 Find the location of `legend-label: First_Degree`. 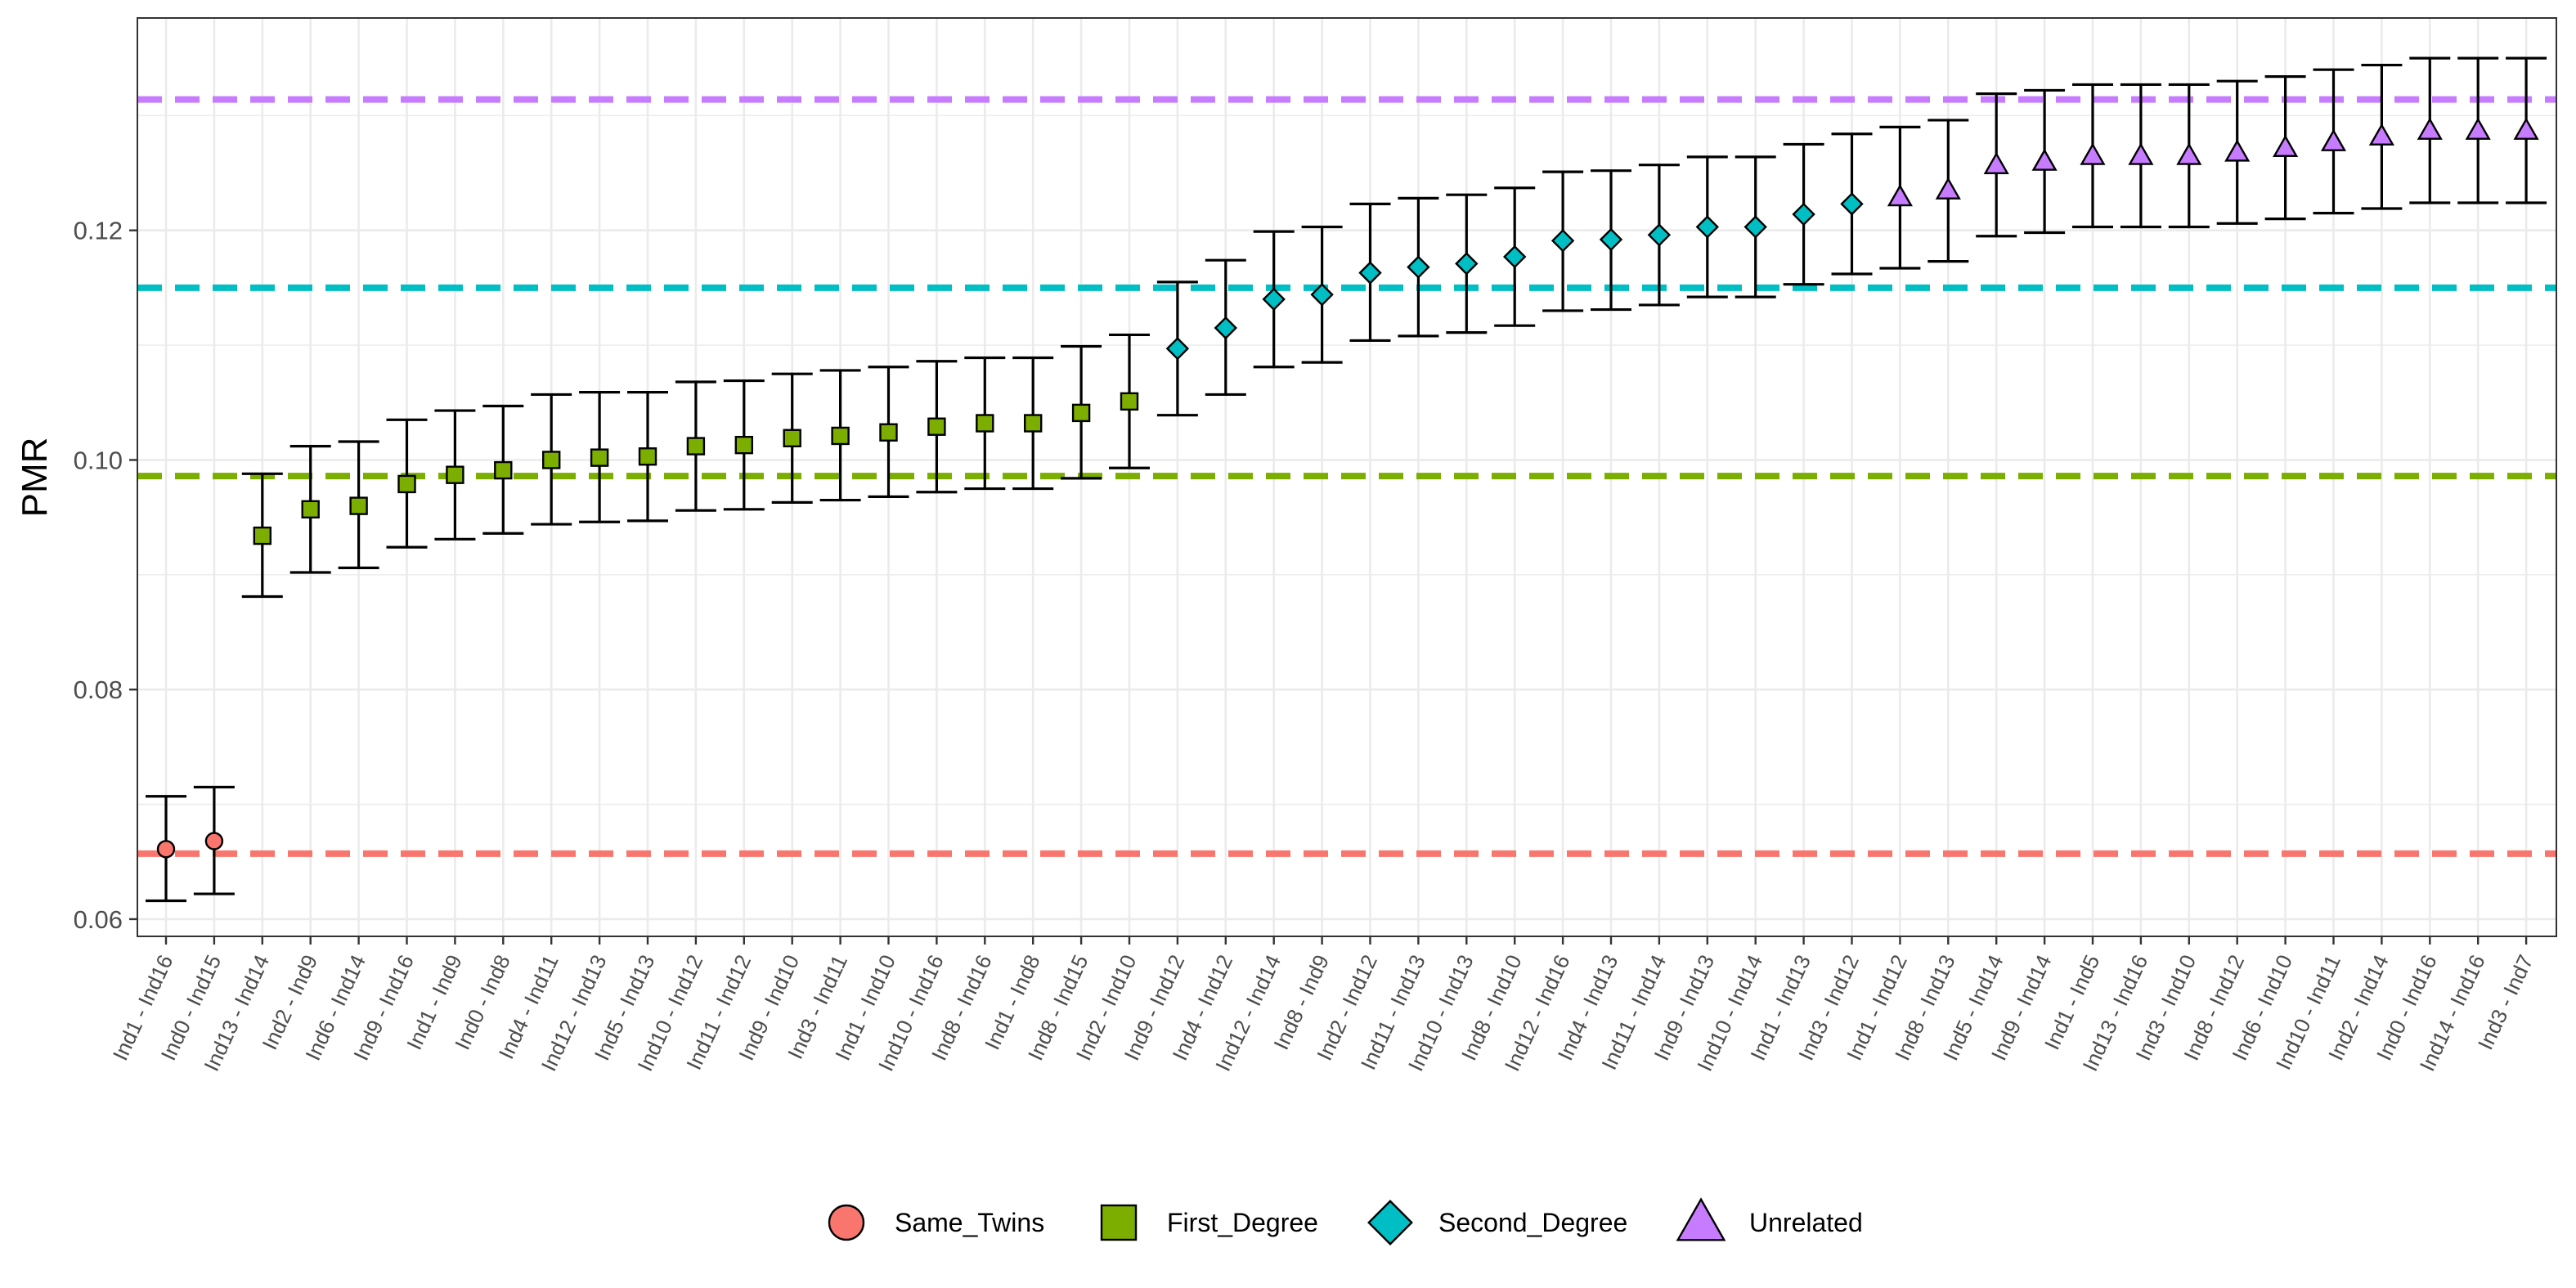

legend-label: First_Degree is located at coordinates (1242, 1222).